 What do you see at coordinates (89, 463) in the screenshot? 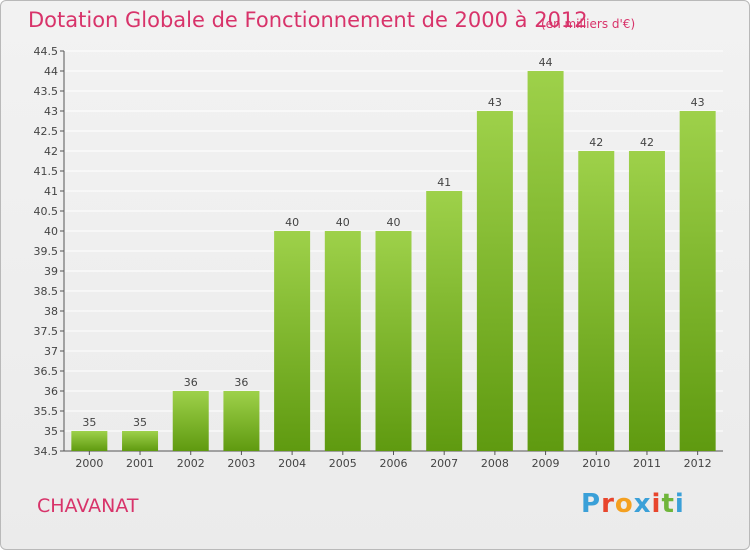
I see `x-tick-label: 2000` at bounding box center [89, 463].